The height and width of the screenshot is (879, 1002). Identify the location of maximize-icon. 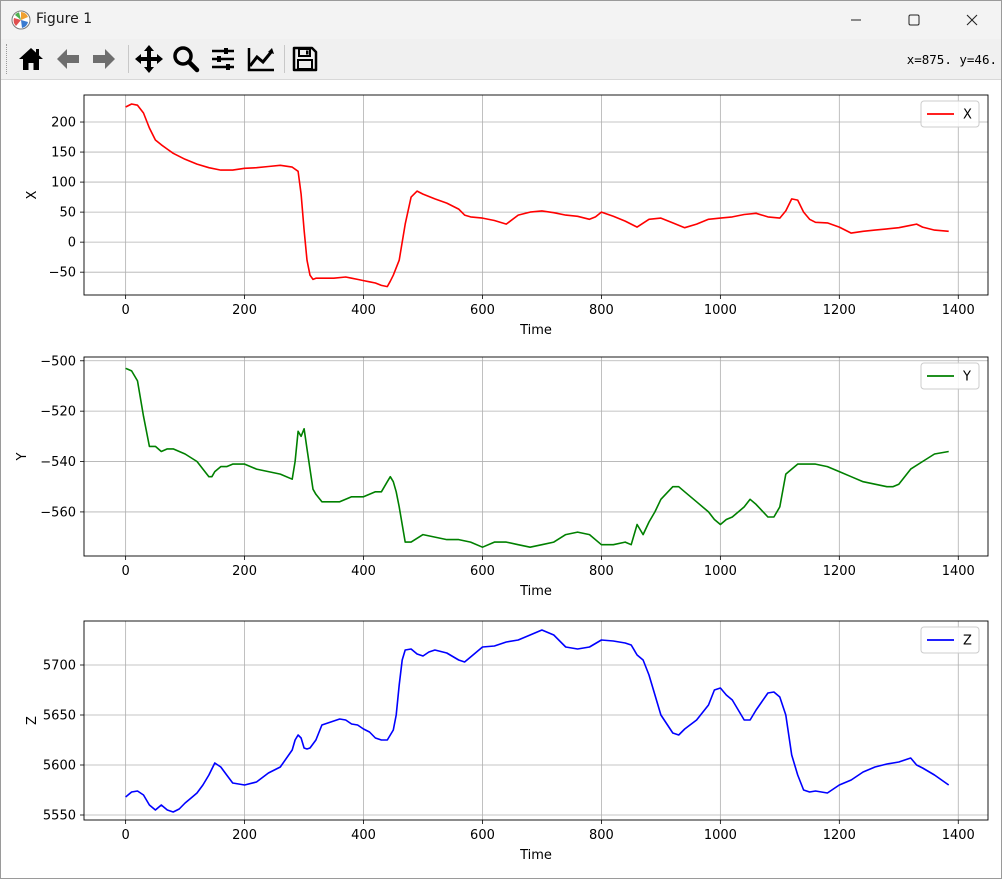
(914, 20).